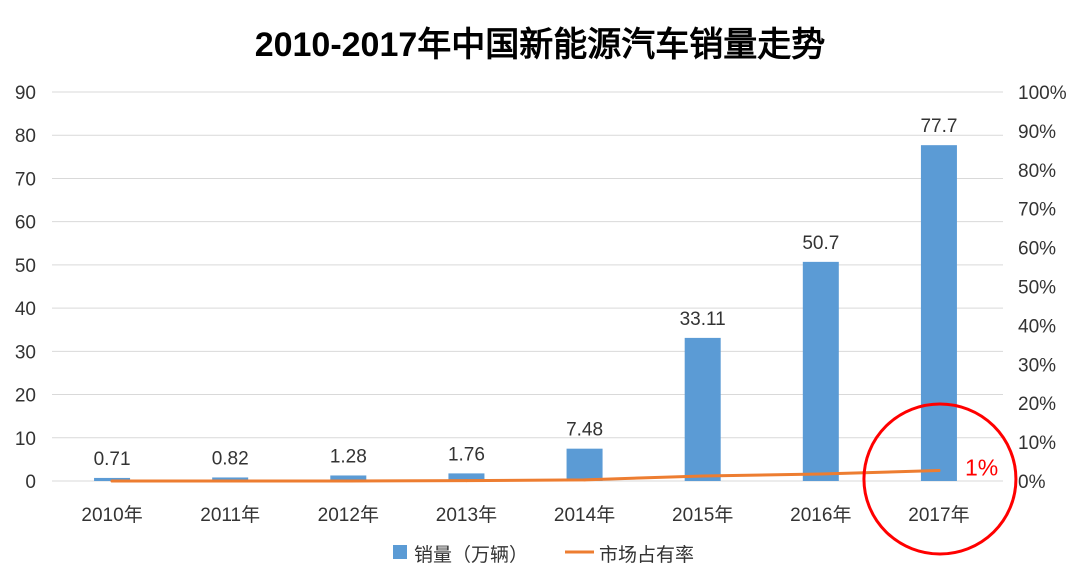 The height and width of the screenshot is (581, 1080). I want to click on legend-label-market-share: 市场占有率, so click(646, 555).